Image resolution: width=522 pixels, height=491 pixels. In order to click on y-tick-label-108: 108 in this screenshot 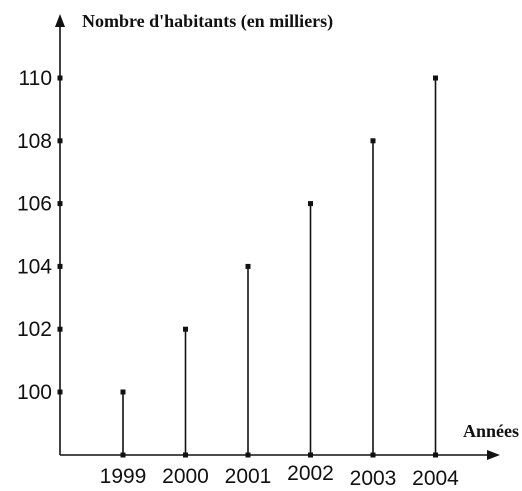, I will do `click(34, 141)`.